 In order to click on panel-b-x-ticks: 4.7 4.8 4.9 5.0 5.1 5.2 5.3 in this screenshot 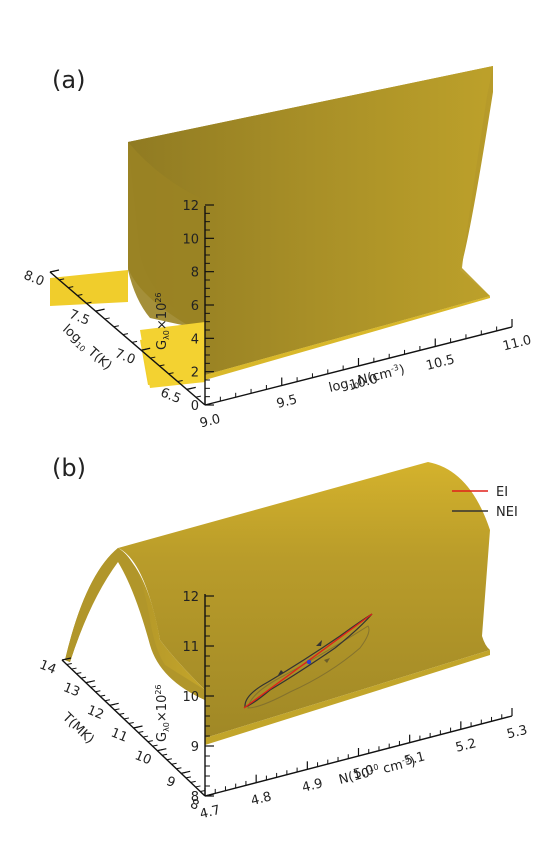, I will do `click(363, 765)`.